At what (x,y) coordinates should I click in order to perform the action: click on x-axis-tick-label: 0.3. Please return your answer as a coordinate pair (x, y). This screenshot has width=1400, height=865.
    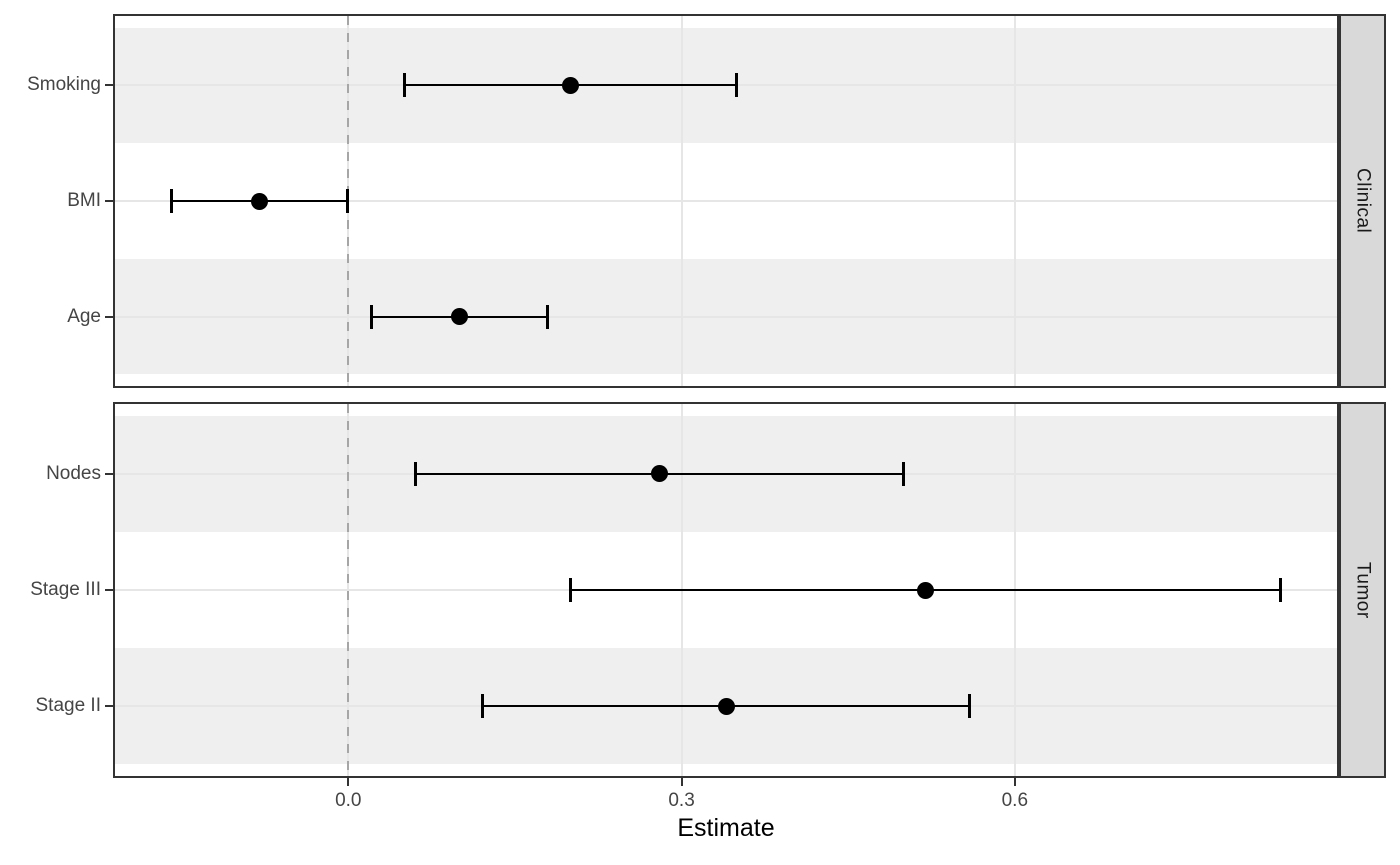
    Looking at the image, I should click on (681, 800).